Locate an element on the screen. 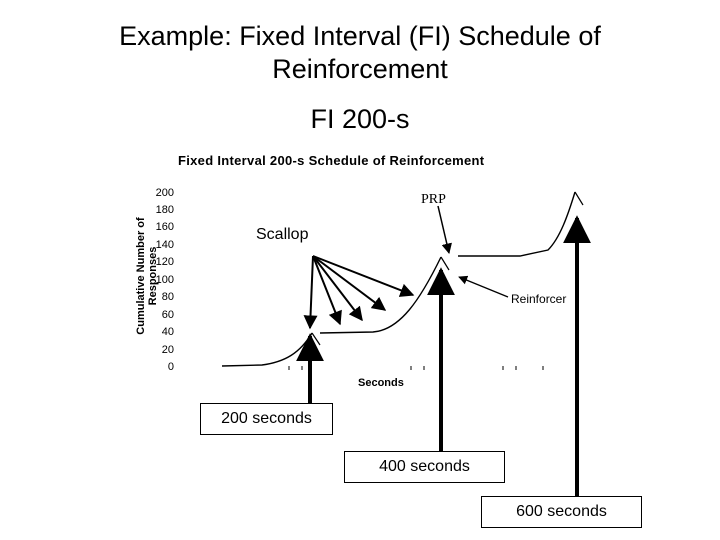 The width and height of the screenshot is (720, 540). y-tick-40: 40 is located at coordinates (167, 332).